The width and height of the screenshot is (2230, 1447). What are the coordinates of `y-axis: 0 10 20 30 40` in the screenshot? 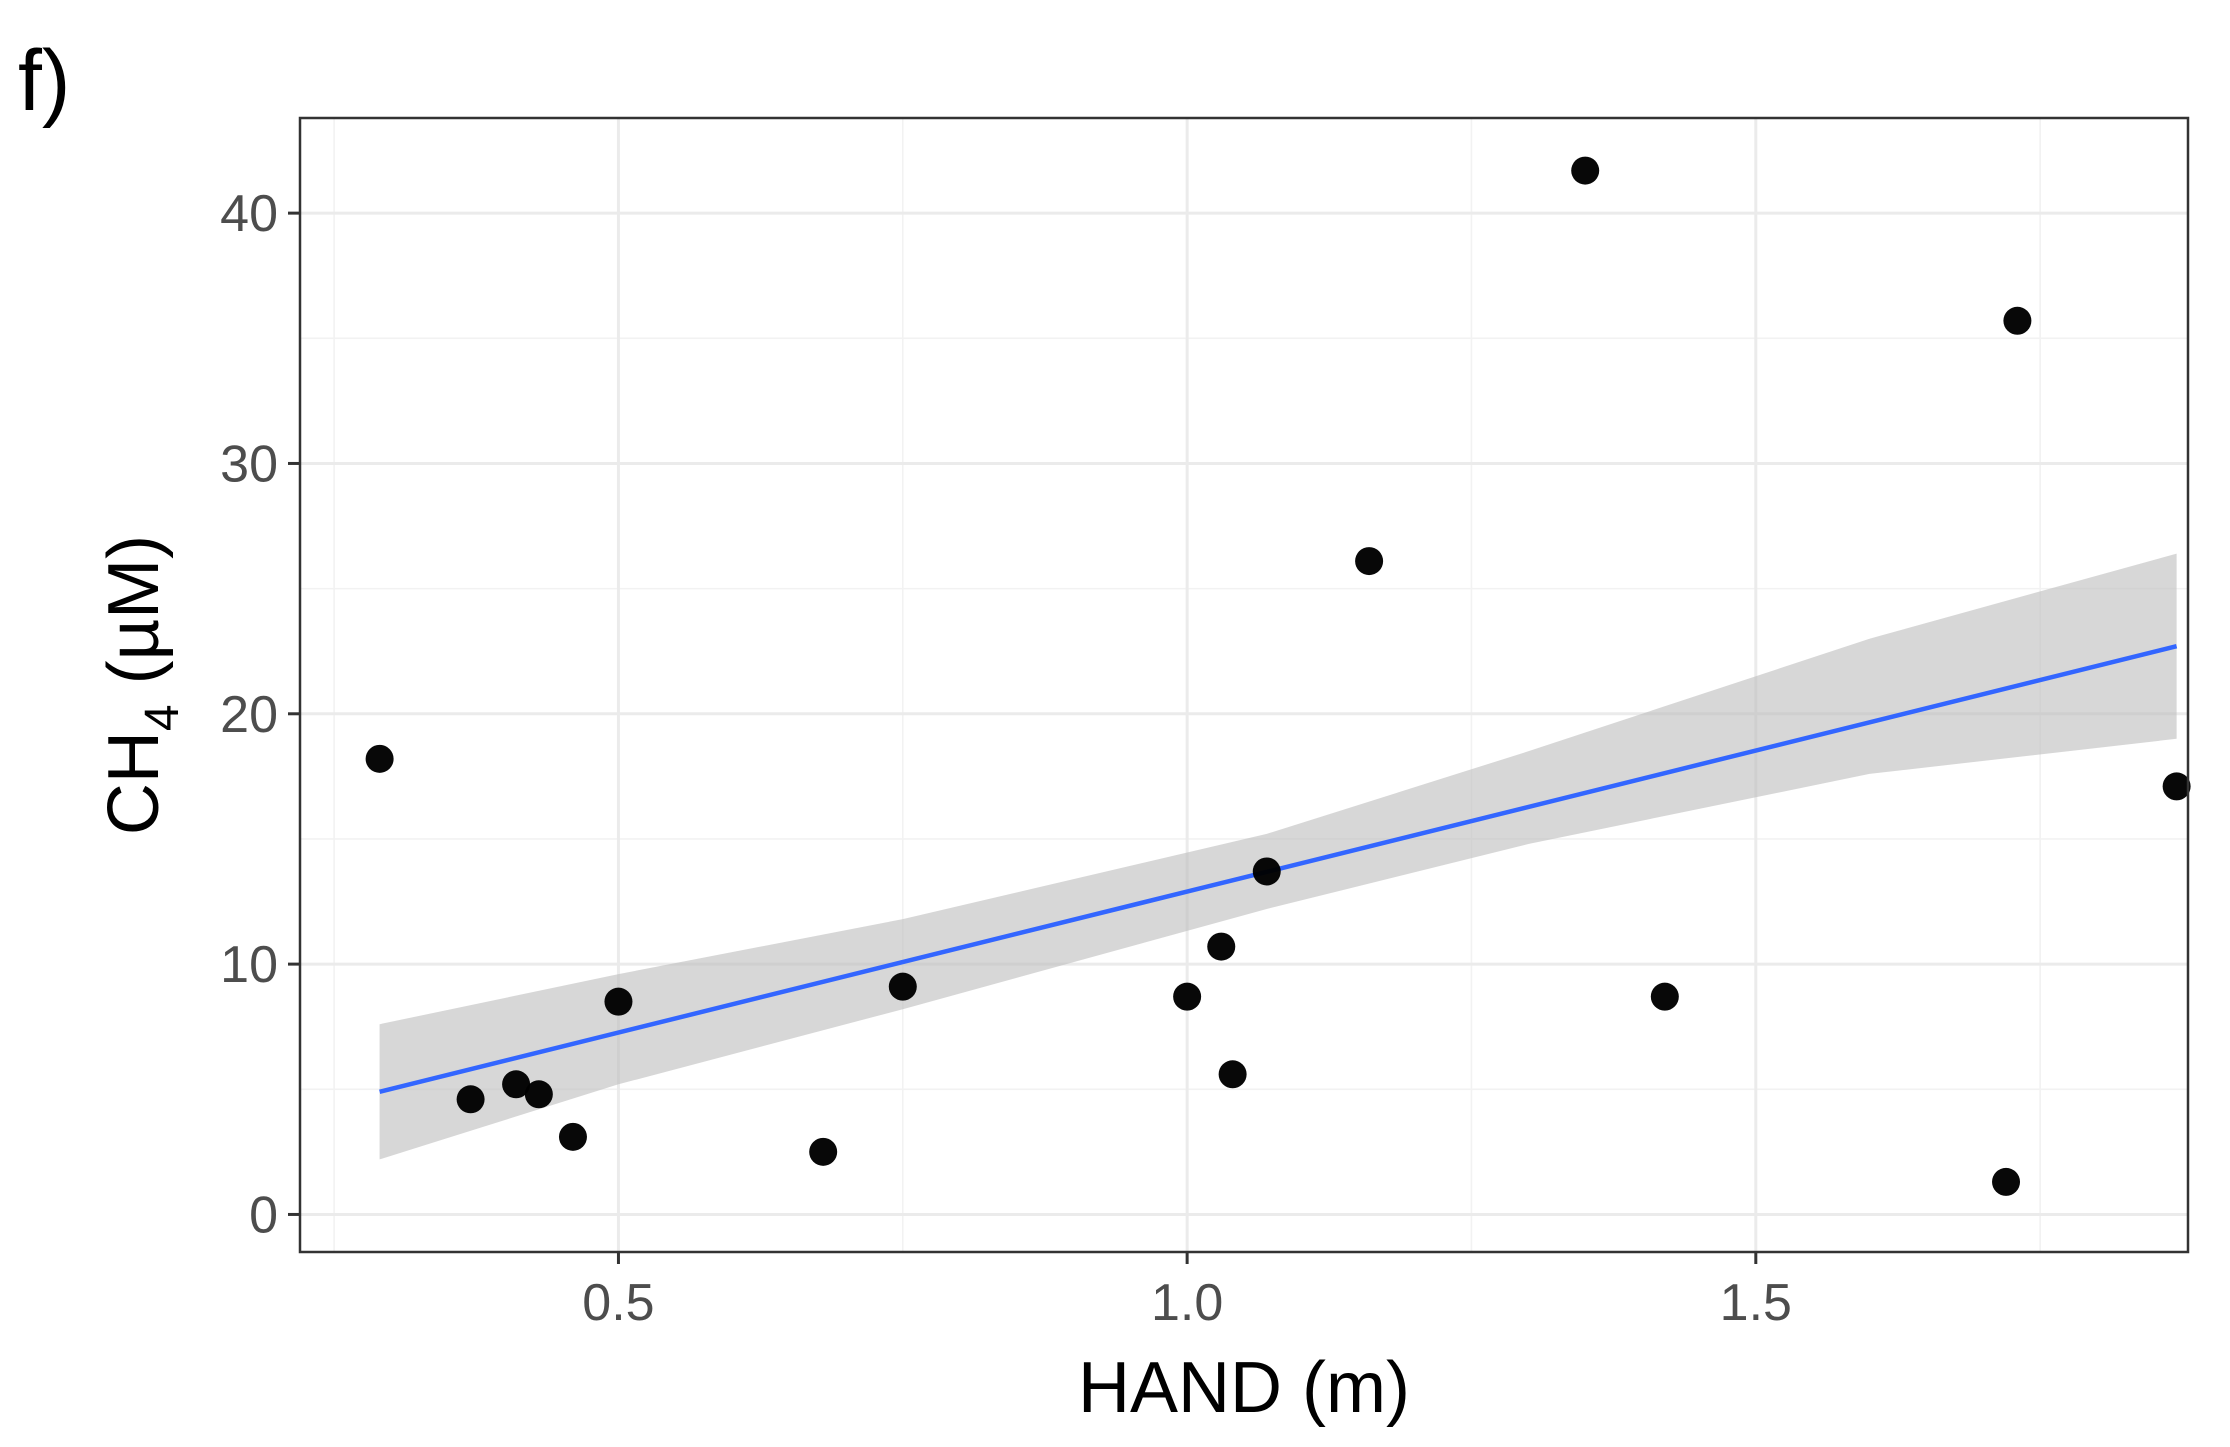 It's located at (260, 714).